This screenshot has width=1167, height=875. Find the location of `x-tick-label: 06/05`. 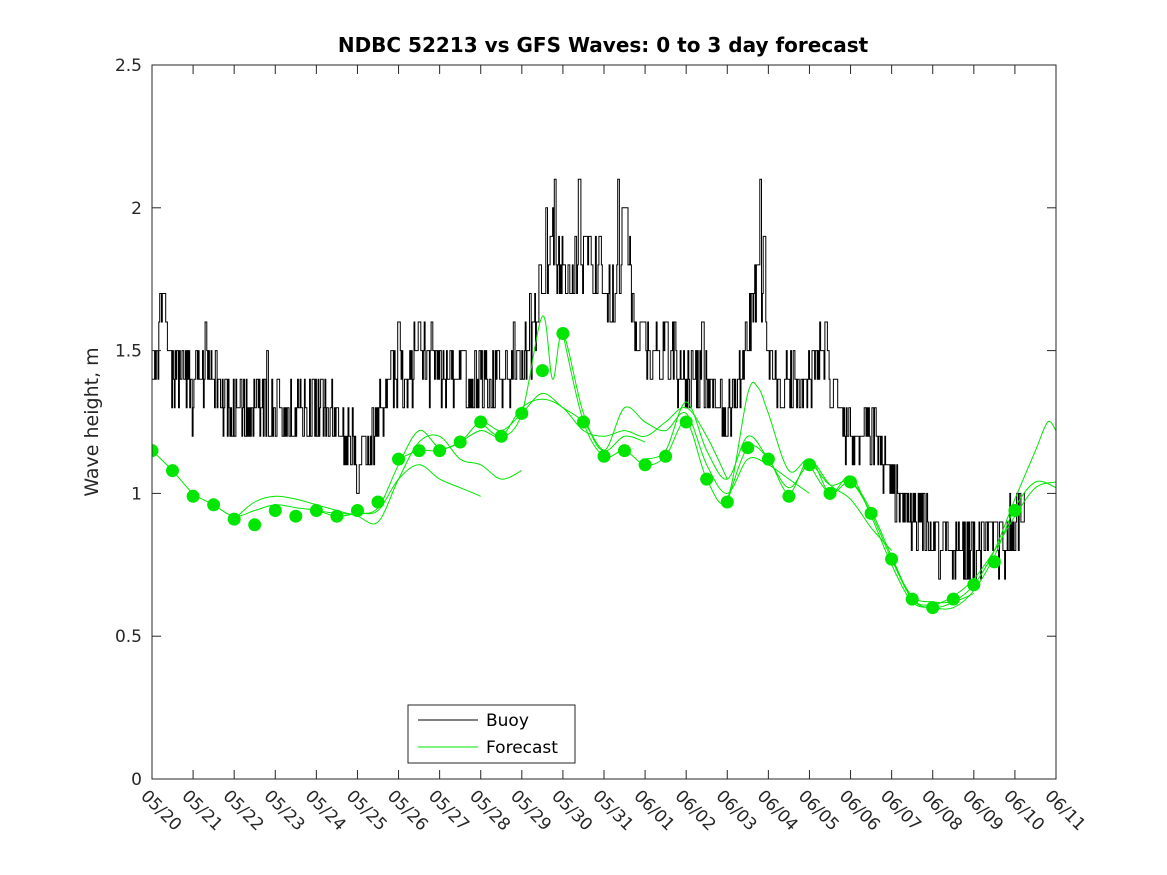

x-tick-label: 06/05 is located at coordinates (818, 810).